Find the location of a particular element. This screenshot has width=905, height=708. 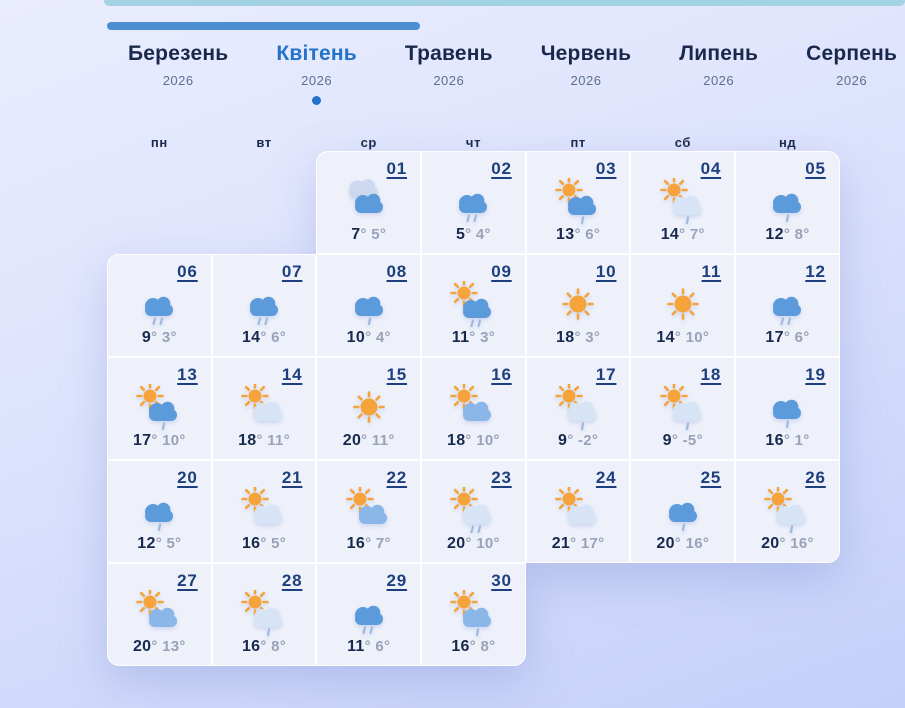

day-cell-22: 22 16° 7° is located at coordinates (369, 511).